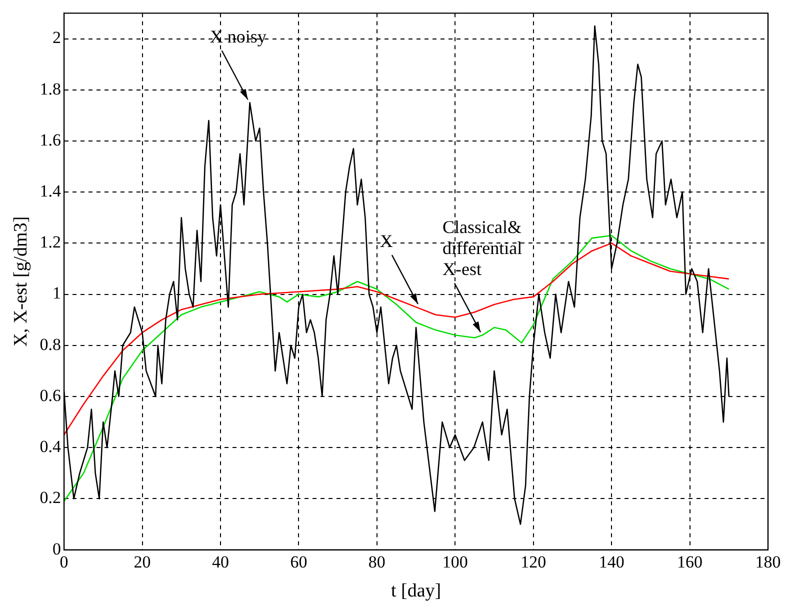 The width and height of the screenshot is (790, 611). What do you see at coordinates (51, 498) in the screenshot?
I see `y-tick-label: 0.2` at bounding box center [51, 498].